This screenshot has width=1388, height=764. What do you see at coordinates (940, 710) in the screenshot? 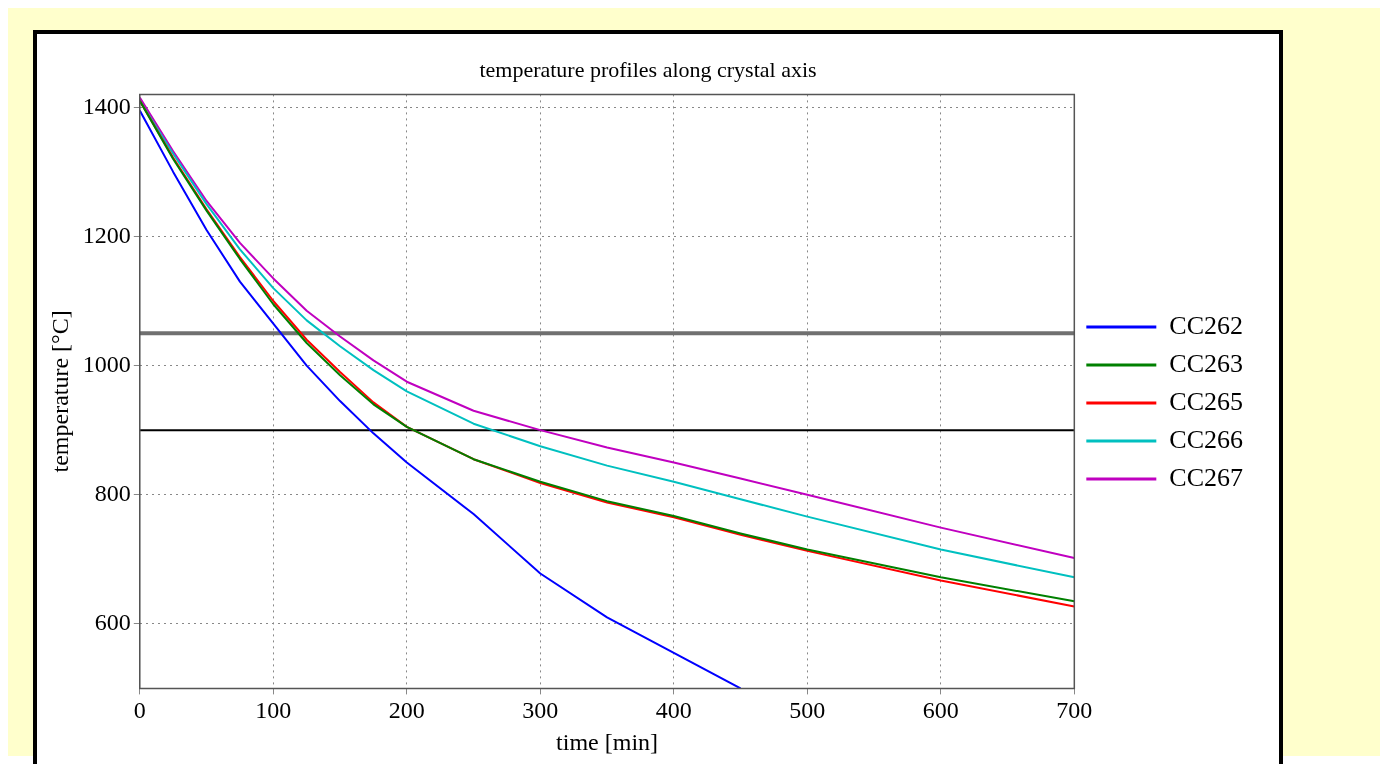
I see `x-tick-label: 600` at bounding box center [940, 710].